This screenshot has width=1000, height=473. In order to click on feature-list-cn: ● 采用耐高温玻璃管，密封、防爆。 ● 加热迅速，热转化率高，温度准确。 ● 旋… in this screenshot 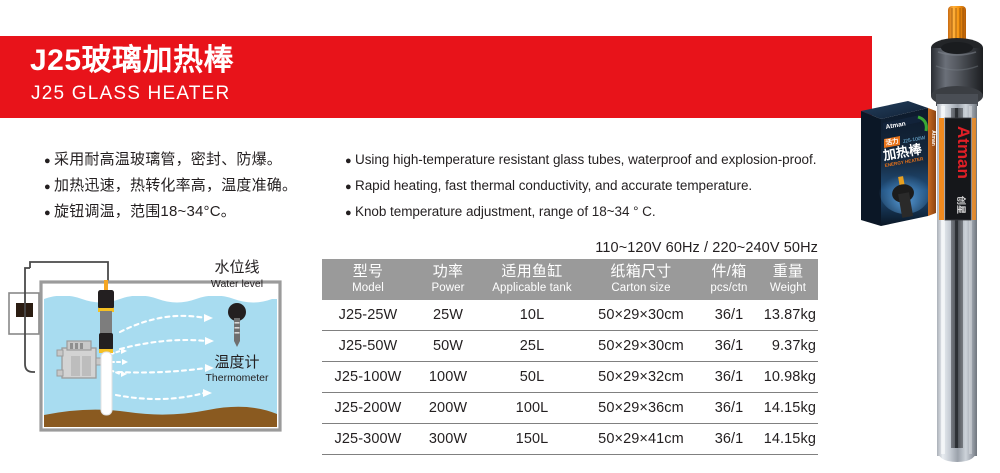, I will do `click(194, 189)`.